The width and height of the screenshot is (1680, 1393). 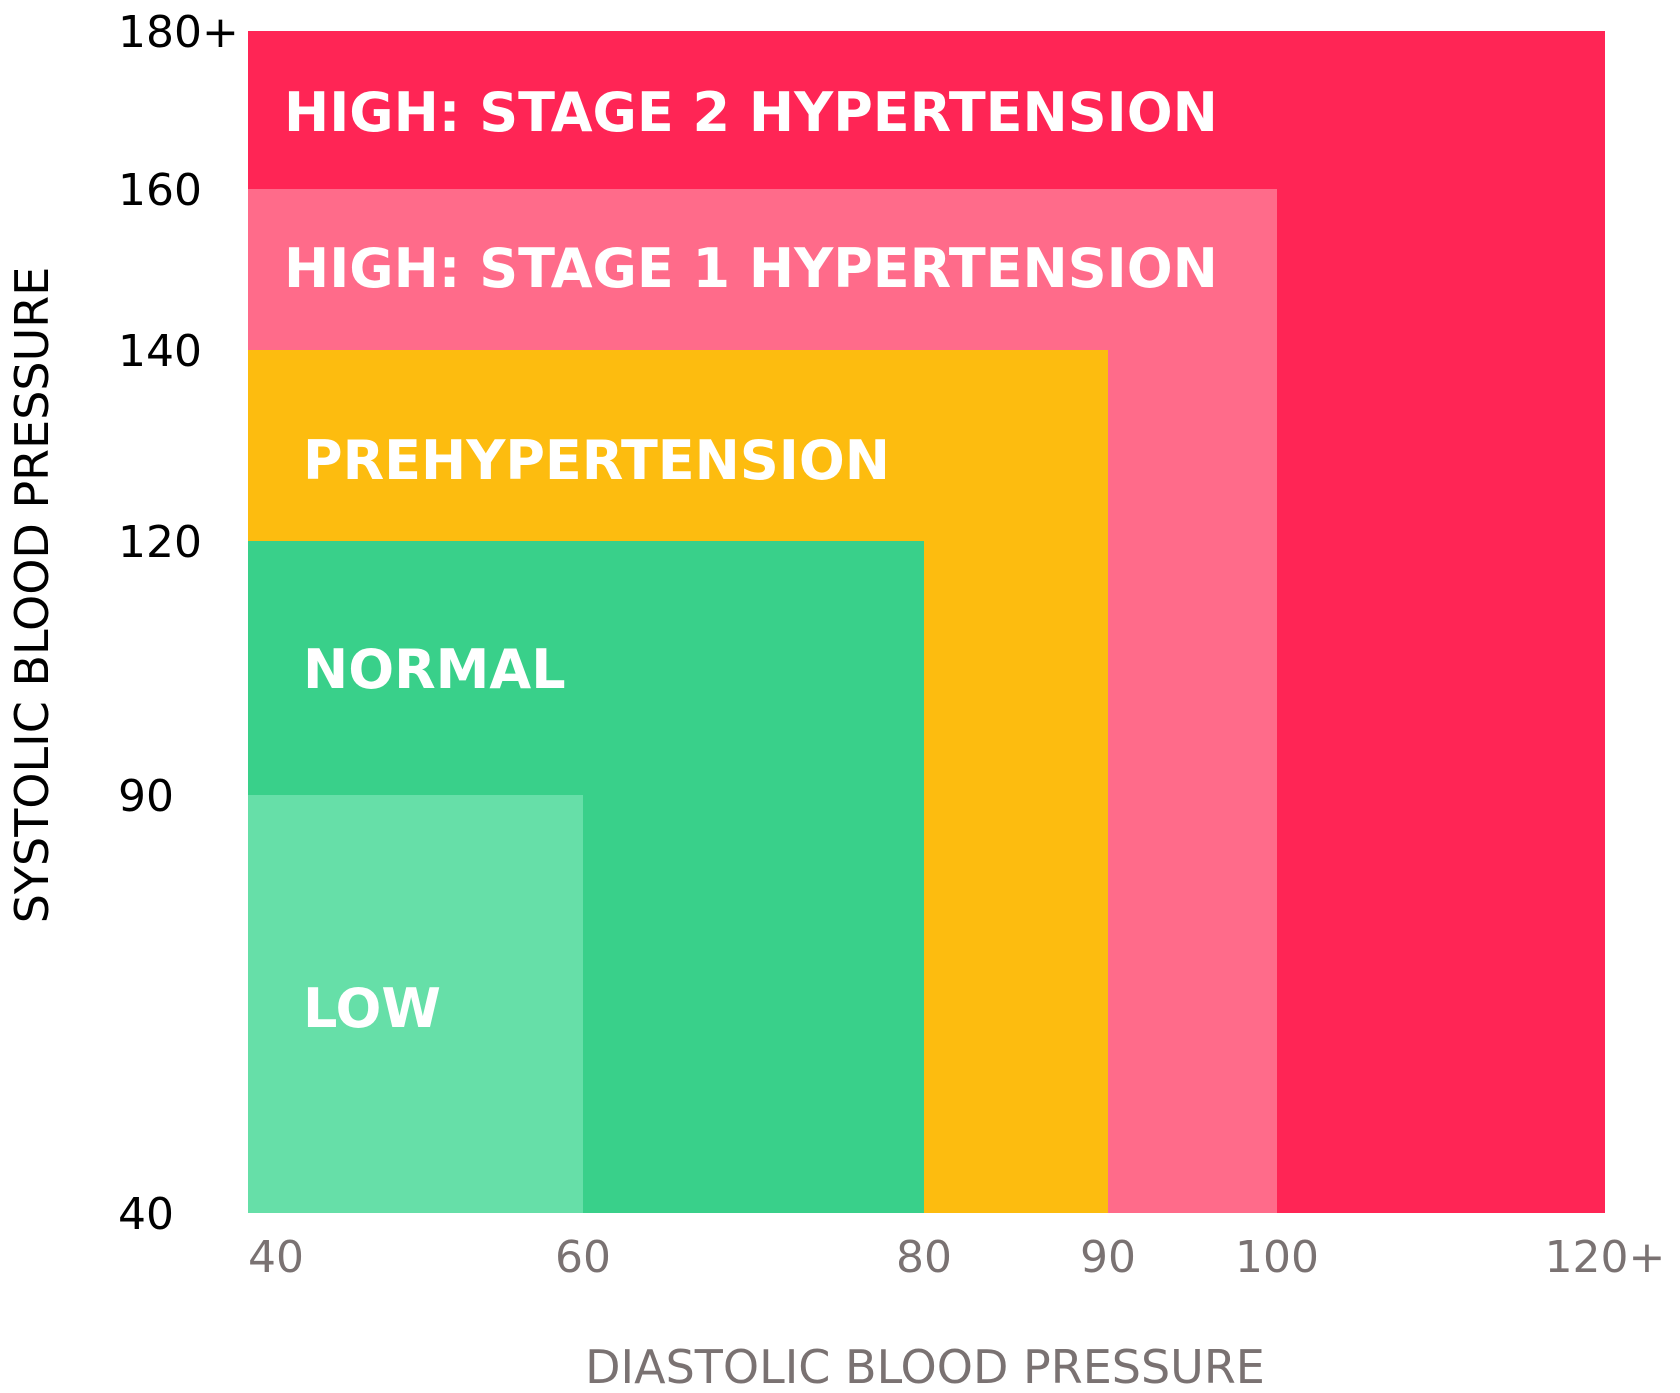 What do you see at coordinates (583, 1257) in the screenshot?
I see `x-tick-label: 60` at bounding box center [583, 1257].